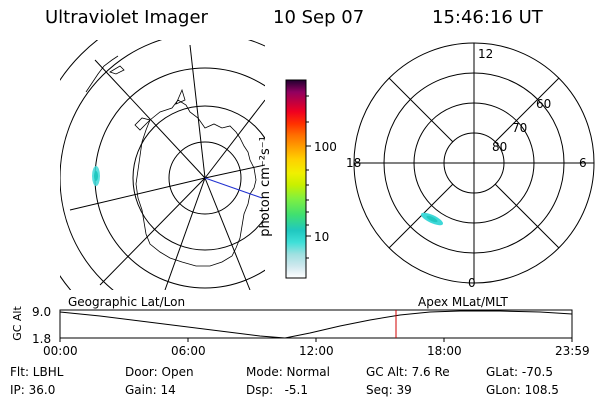 The height and width of the screenshot is (400, 600). What do you see at coordinates (196, 183) in the screenshot?
I see `coastline` at bounding box center [196, 183].